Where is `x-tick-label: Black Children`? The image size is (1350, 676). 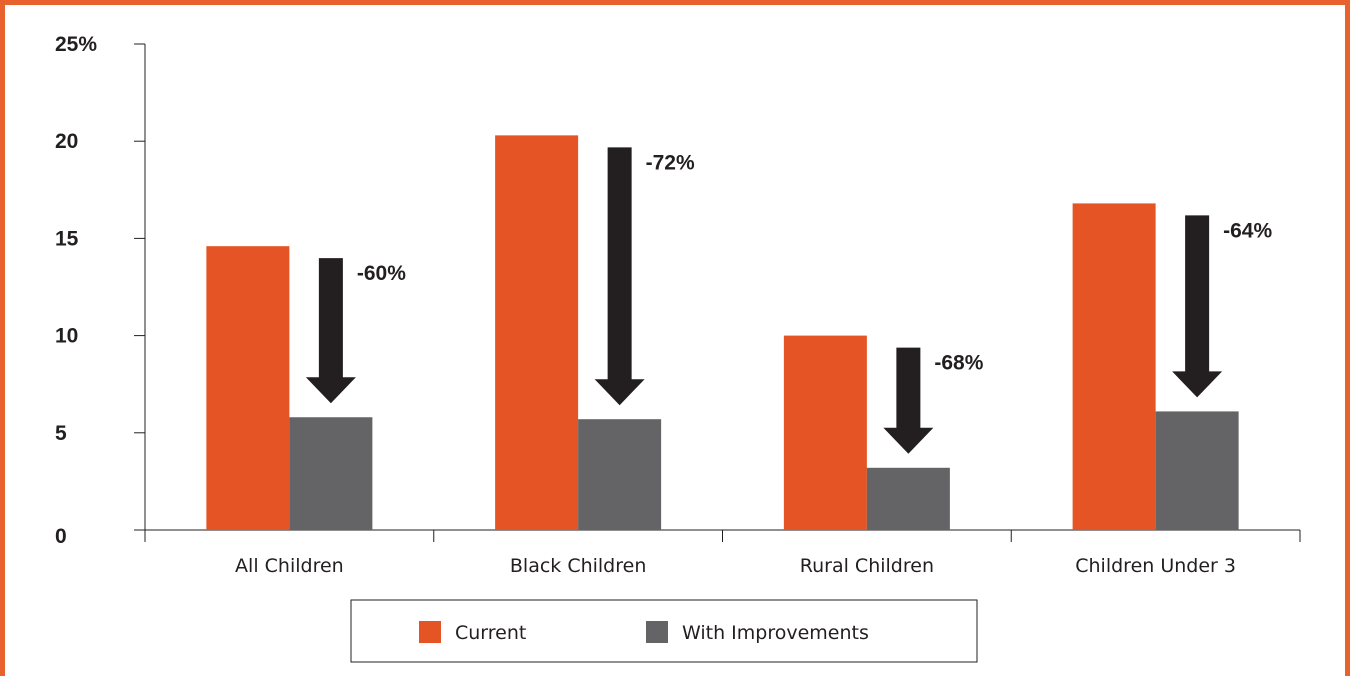
x-tick-label: Black Children is located at coordinates (578, 566).